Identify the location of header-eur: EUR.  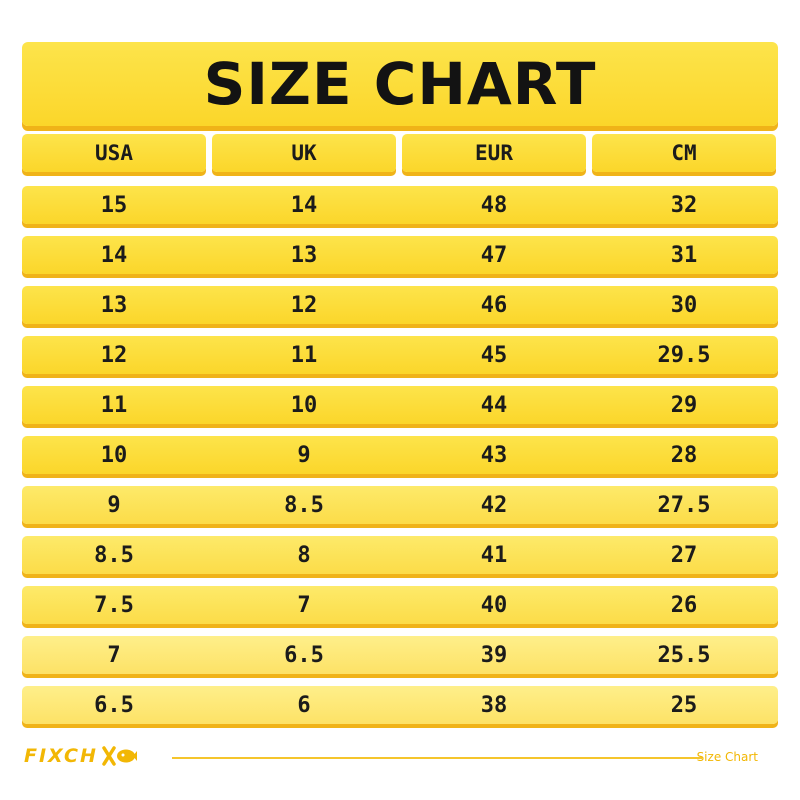
(494, 153).